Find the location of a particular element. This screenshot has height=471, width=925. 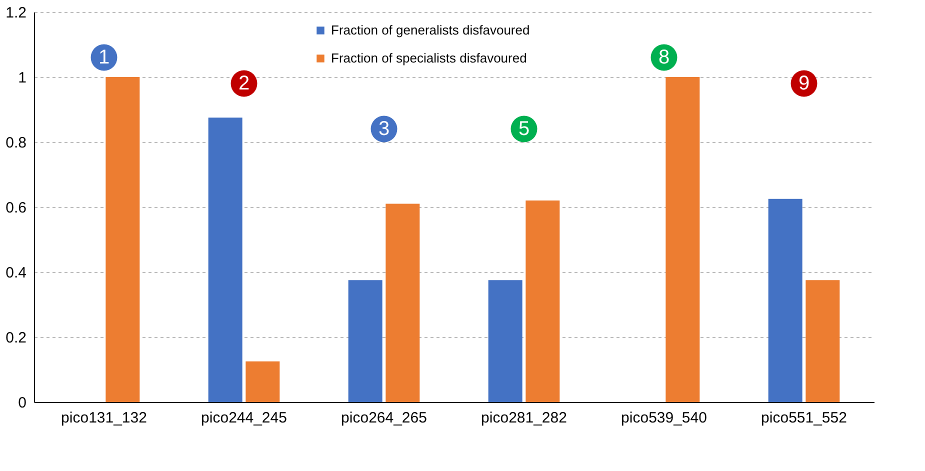

y-tick-label: 0.8 is located at coordinates (16, 143).